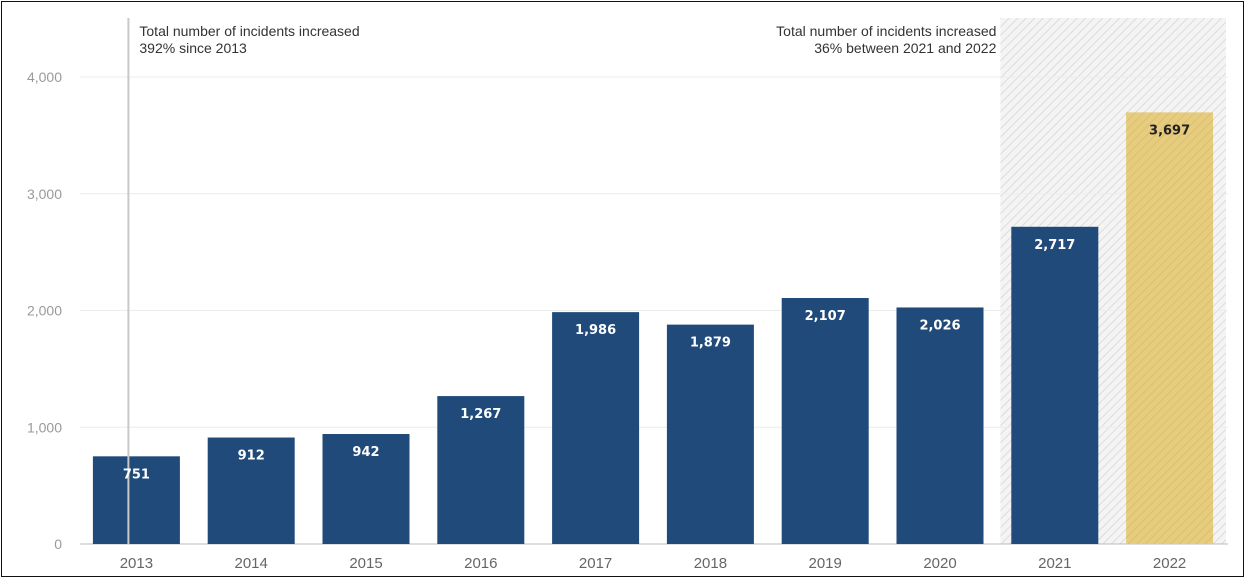 This screenshot has width=1247, height=580. What do you see at coordinates (365, 452) in the screenshot?
I see `data-label: 942` at bounding box center [365, 452].